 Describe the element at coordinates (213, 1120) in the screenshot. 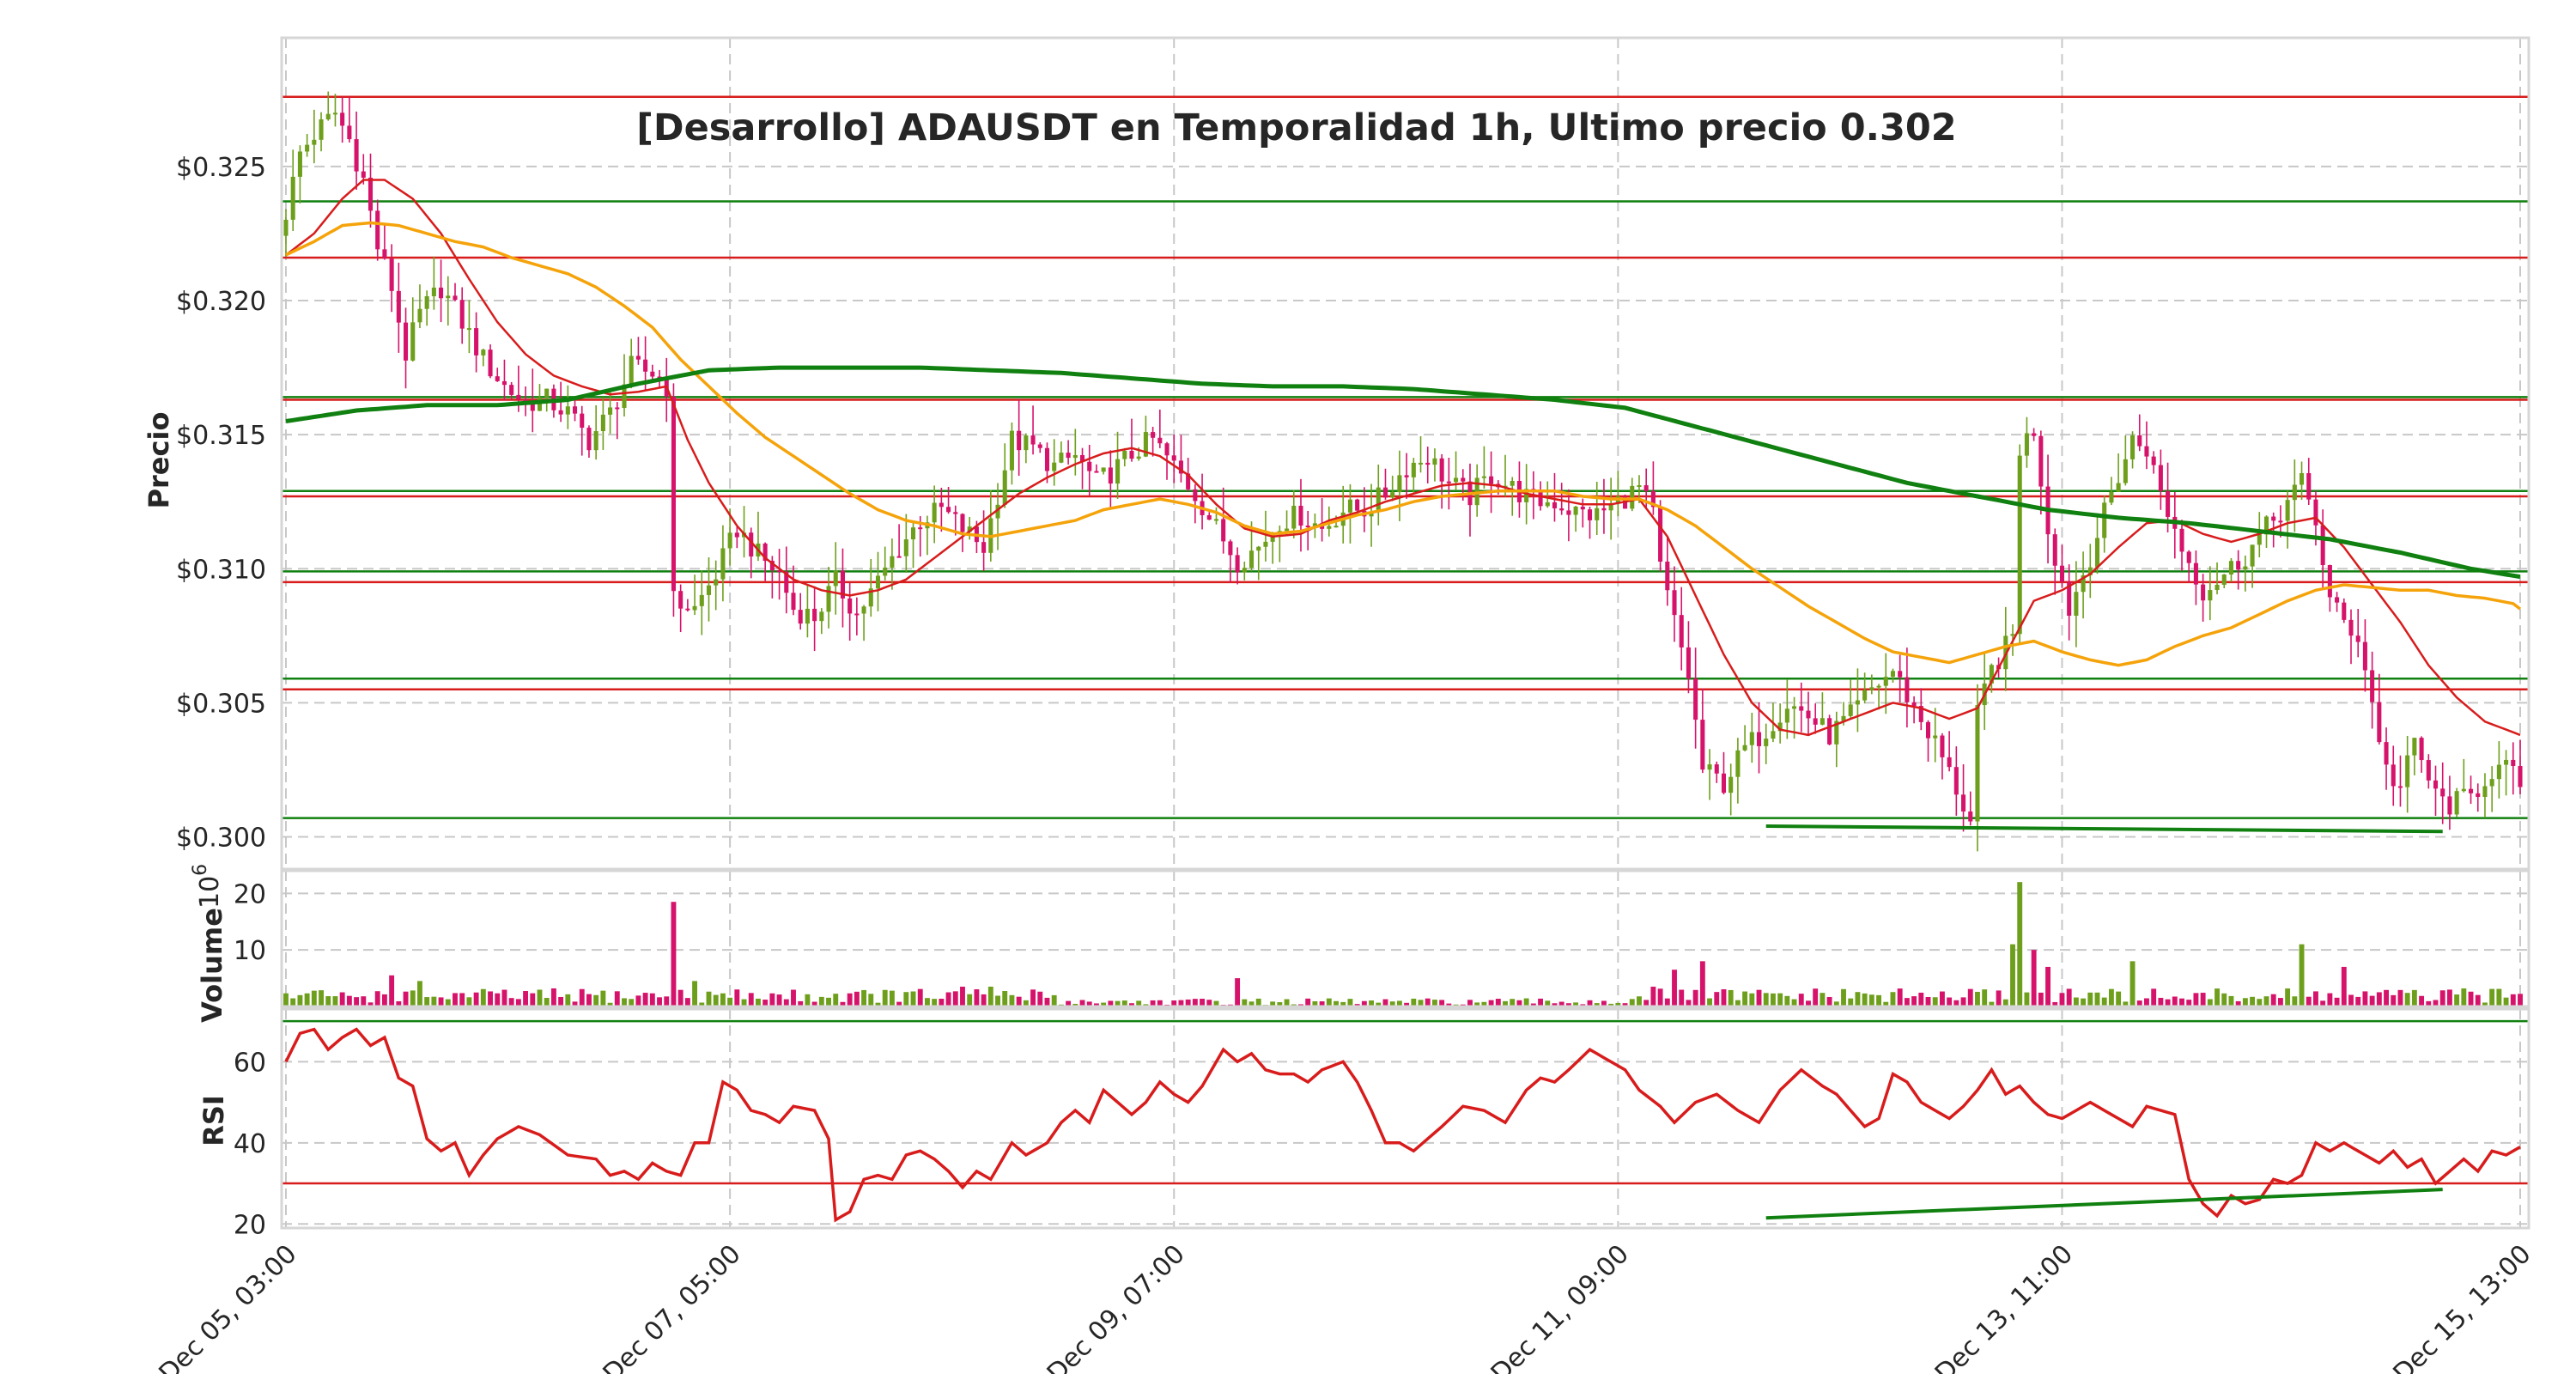

I see `rsi-axis-label: RSI` at that location.